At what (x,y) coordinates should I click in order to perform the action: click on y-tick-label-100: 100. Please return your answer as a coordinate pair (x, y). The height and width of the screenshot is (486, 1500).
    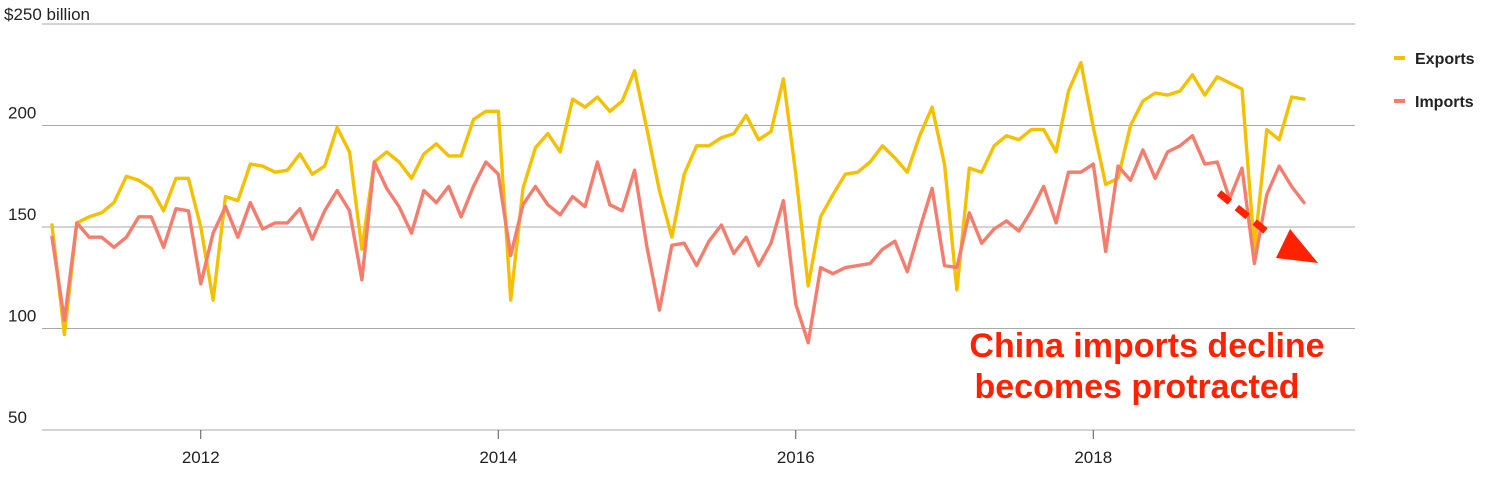
    Looking at the image, I should click on (22, 316).